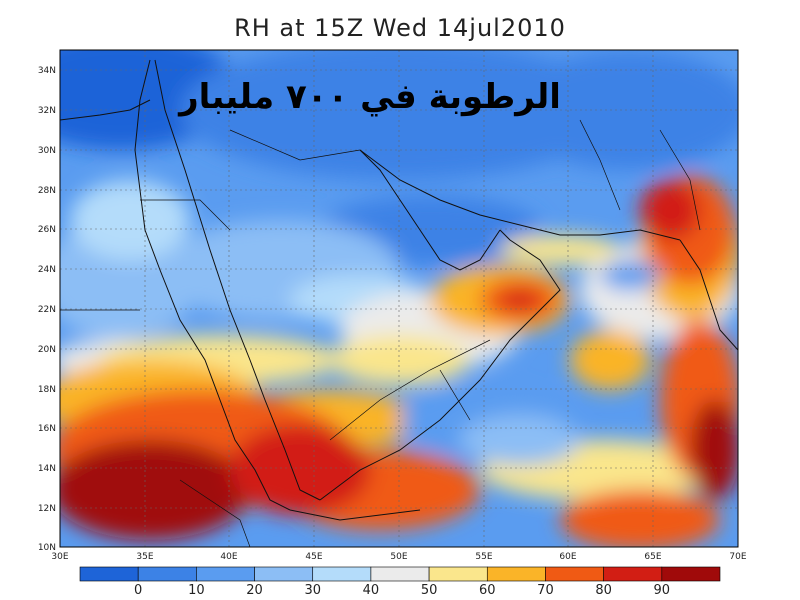 This screenshot has width=800, height=600. Describe the element at coordinates (47, 429) in the screenshot. I see `lat-tick: 16N` at that location.